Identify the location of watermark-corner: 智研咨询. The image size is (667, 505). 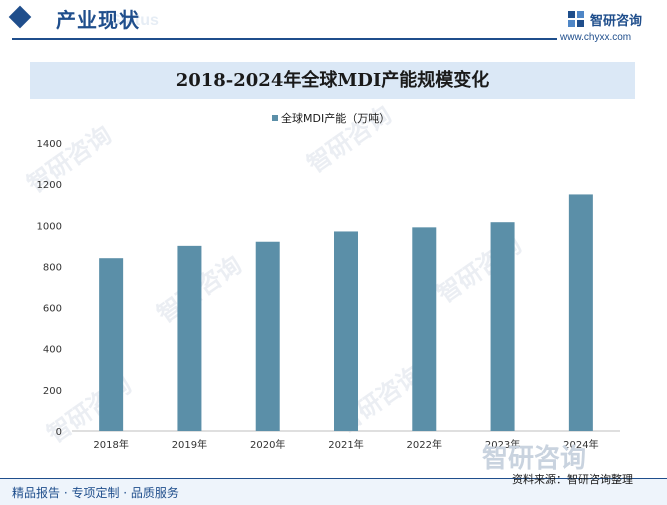
(534, 459).